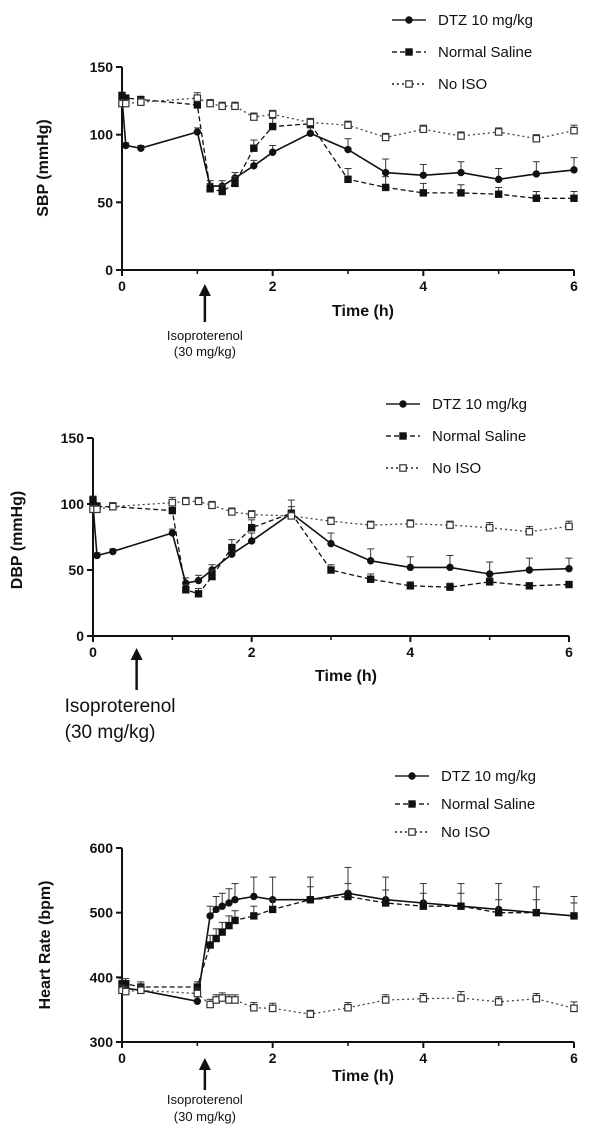  Describe the element at coordinates (102, 913) in the screenshot. I see `y-tick-label: 500` at that location.